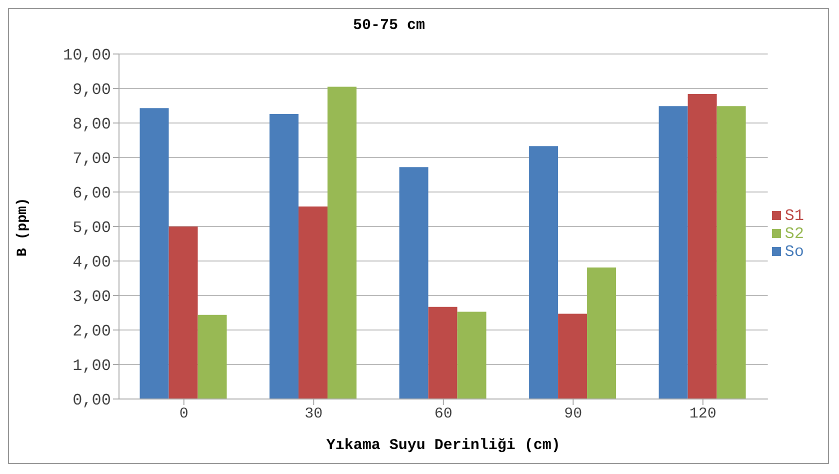 The width and height of the screenshot is (839, 474). Describe the element at coordinates (91, 159) in the screenshot. I see `y-tick-label: 7,00` at that location.